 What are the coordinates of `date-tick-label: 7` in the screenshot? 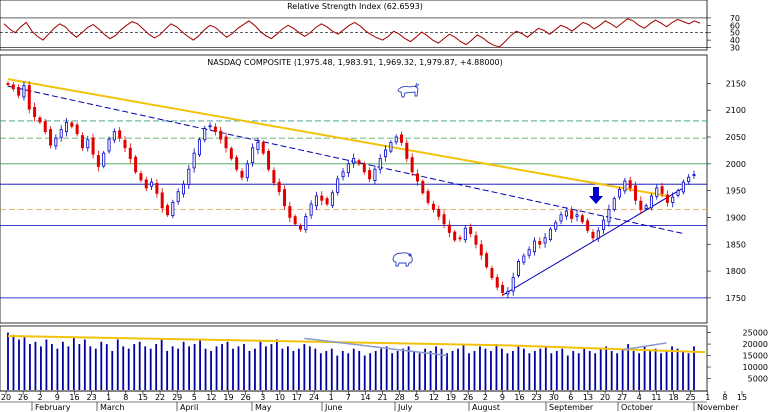 It's located at (348, 397).